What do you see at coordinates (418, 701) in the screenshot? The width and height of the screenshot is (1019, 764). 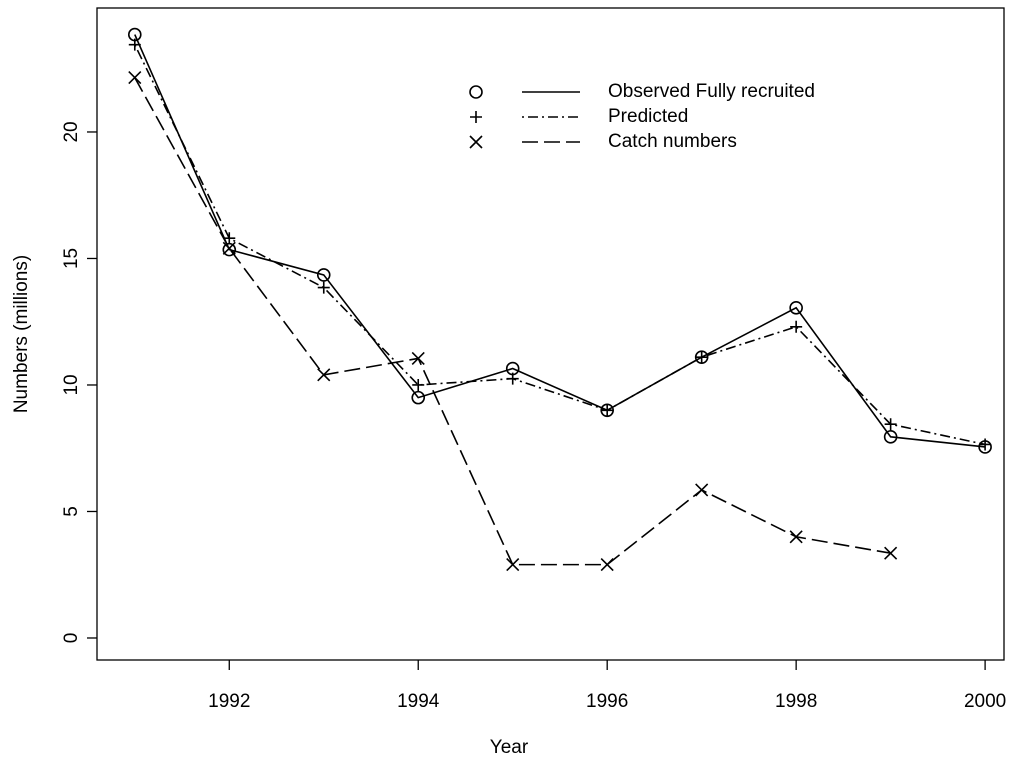 I see `x-tick-label: 1994` at bounding box center [418, 701].